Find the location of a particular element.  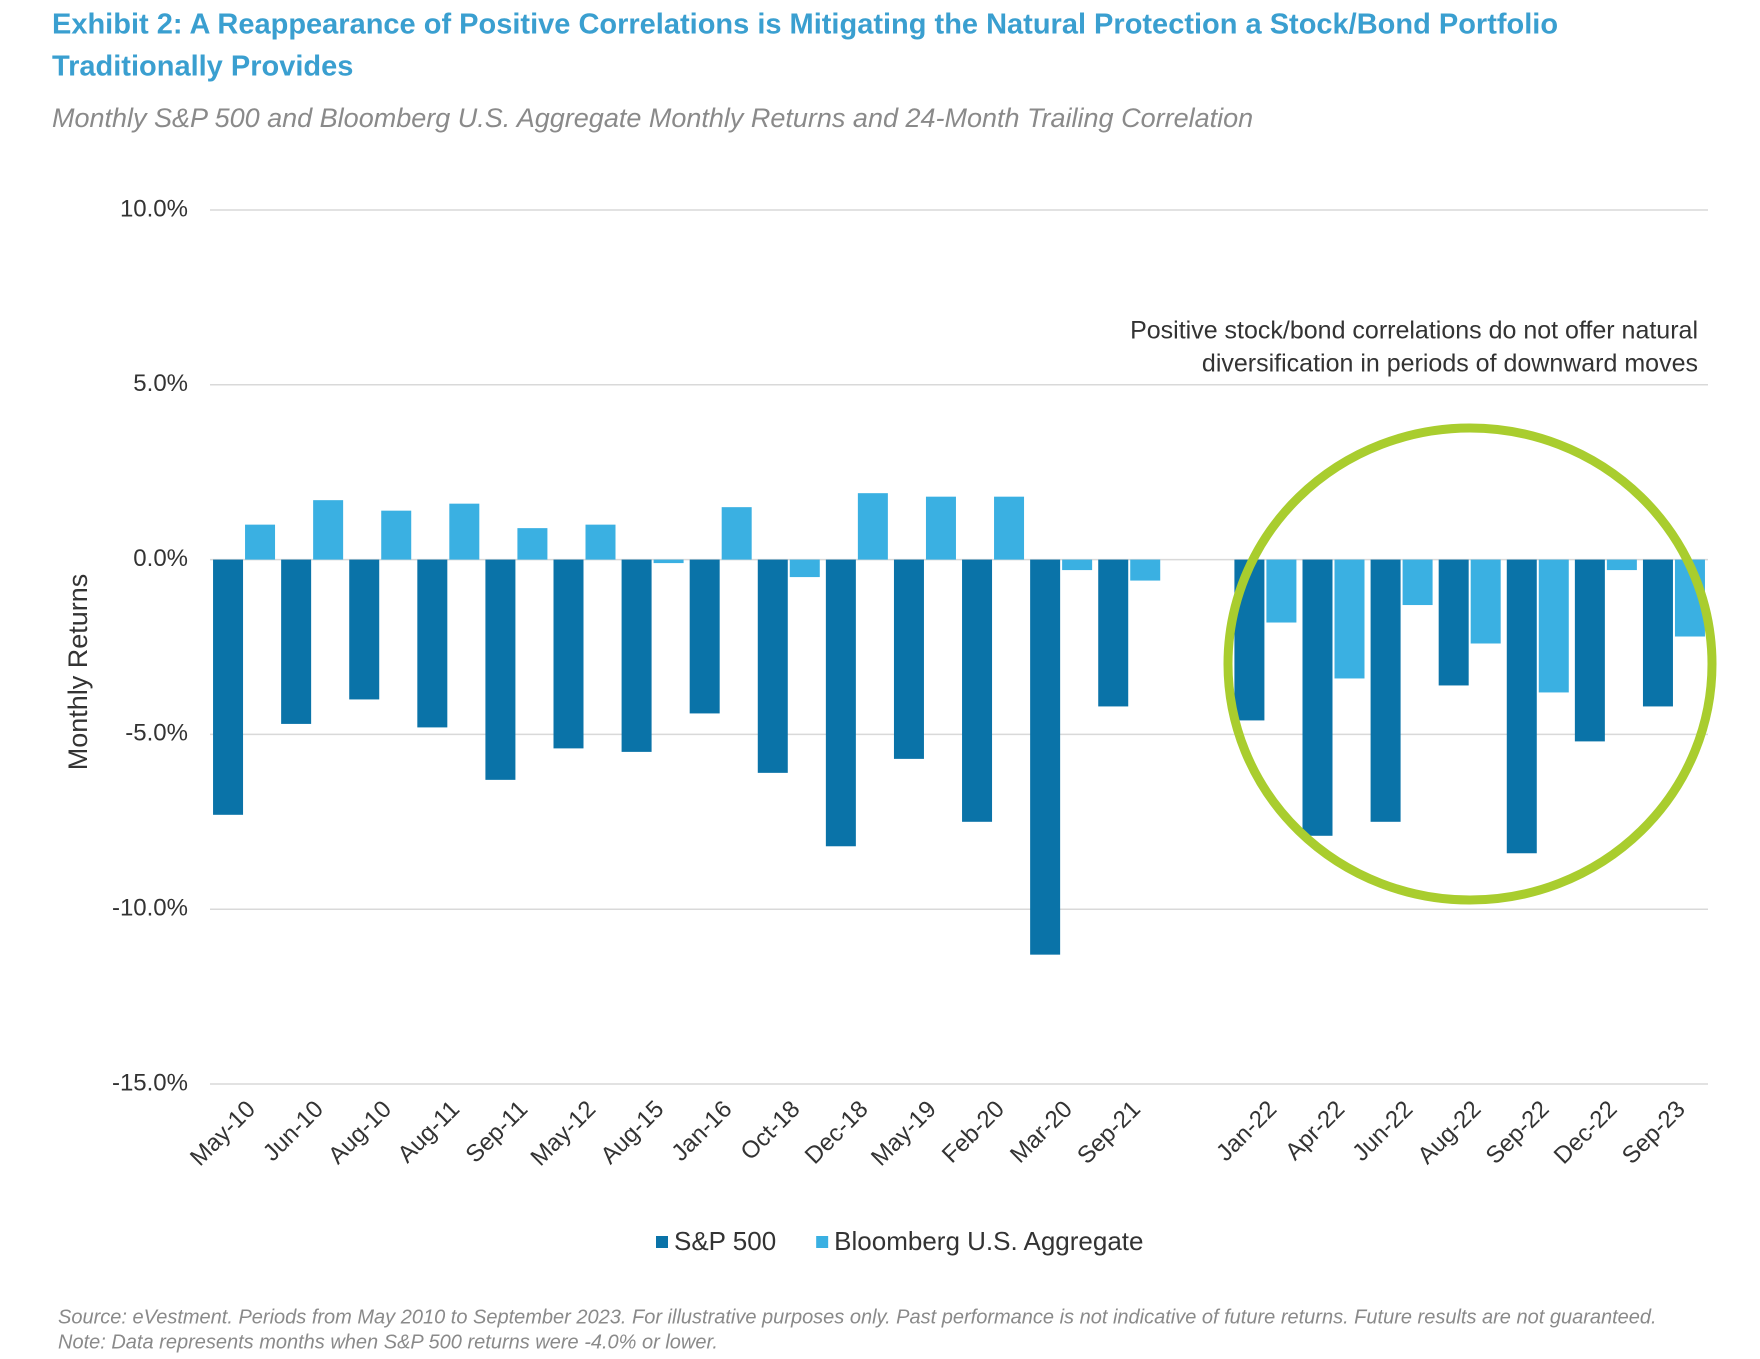

x-tick-label: Mar-20 is located at coordinates (1041, 1132).